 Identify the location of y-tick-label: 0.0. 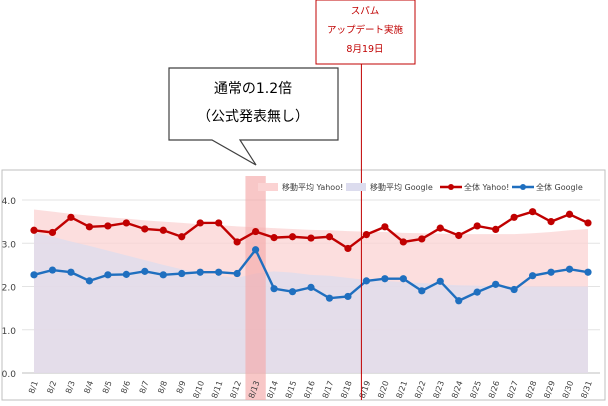
(9, 375).